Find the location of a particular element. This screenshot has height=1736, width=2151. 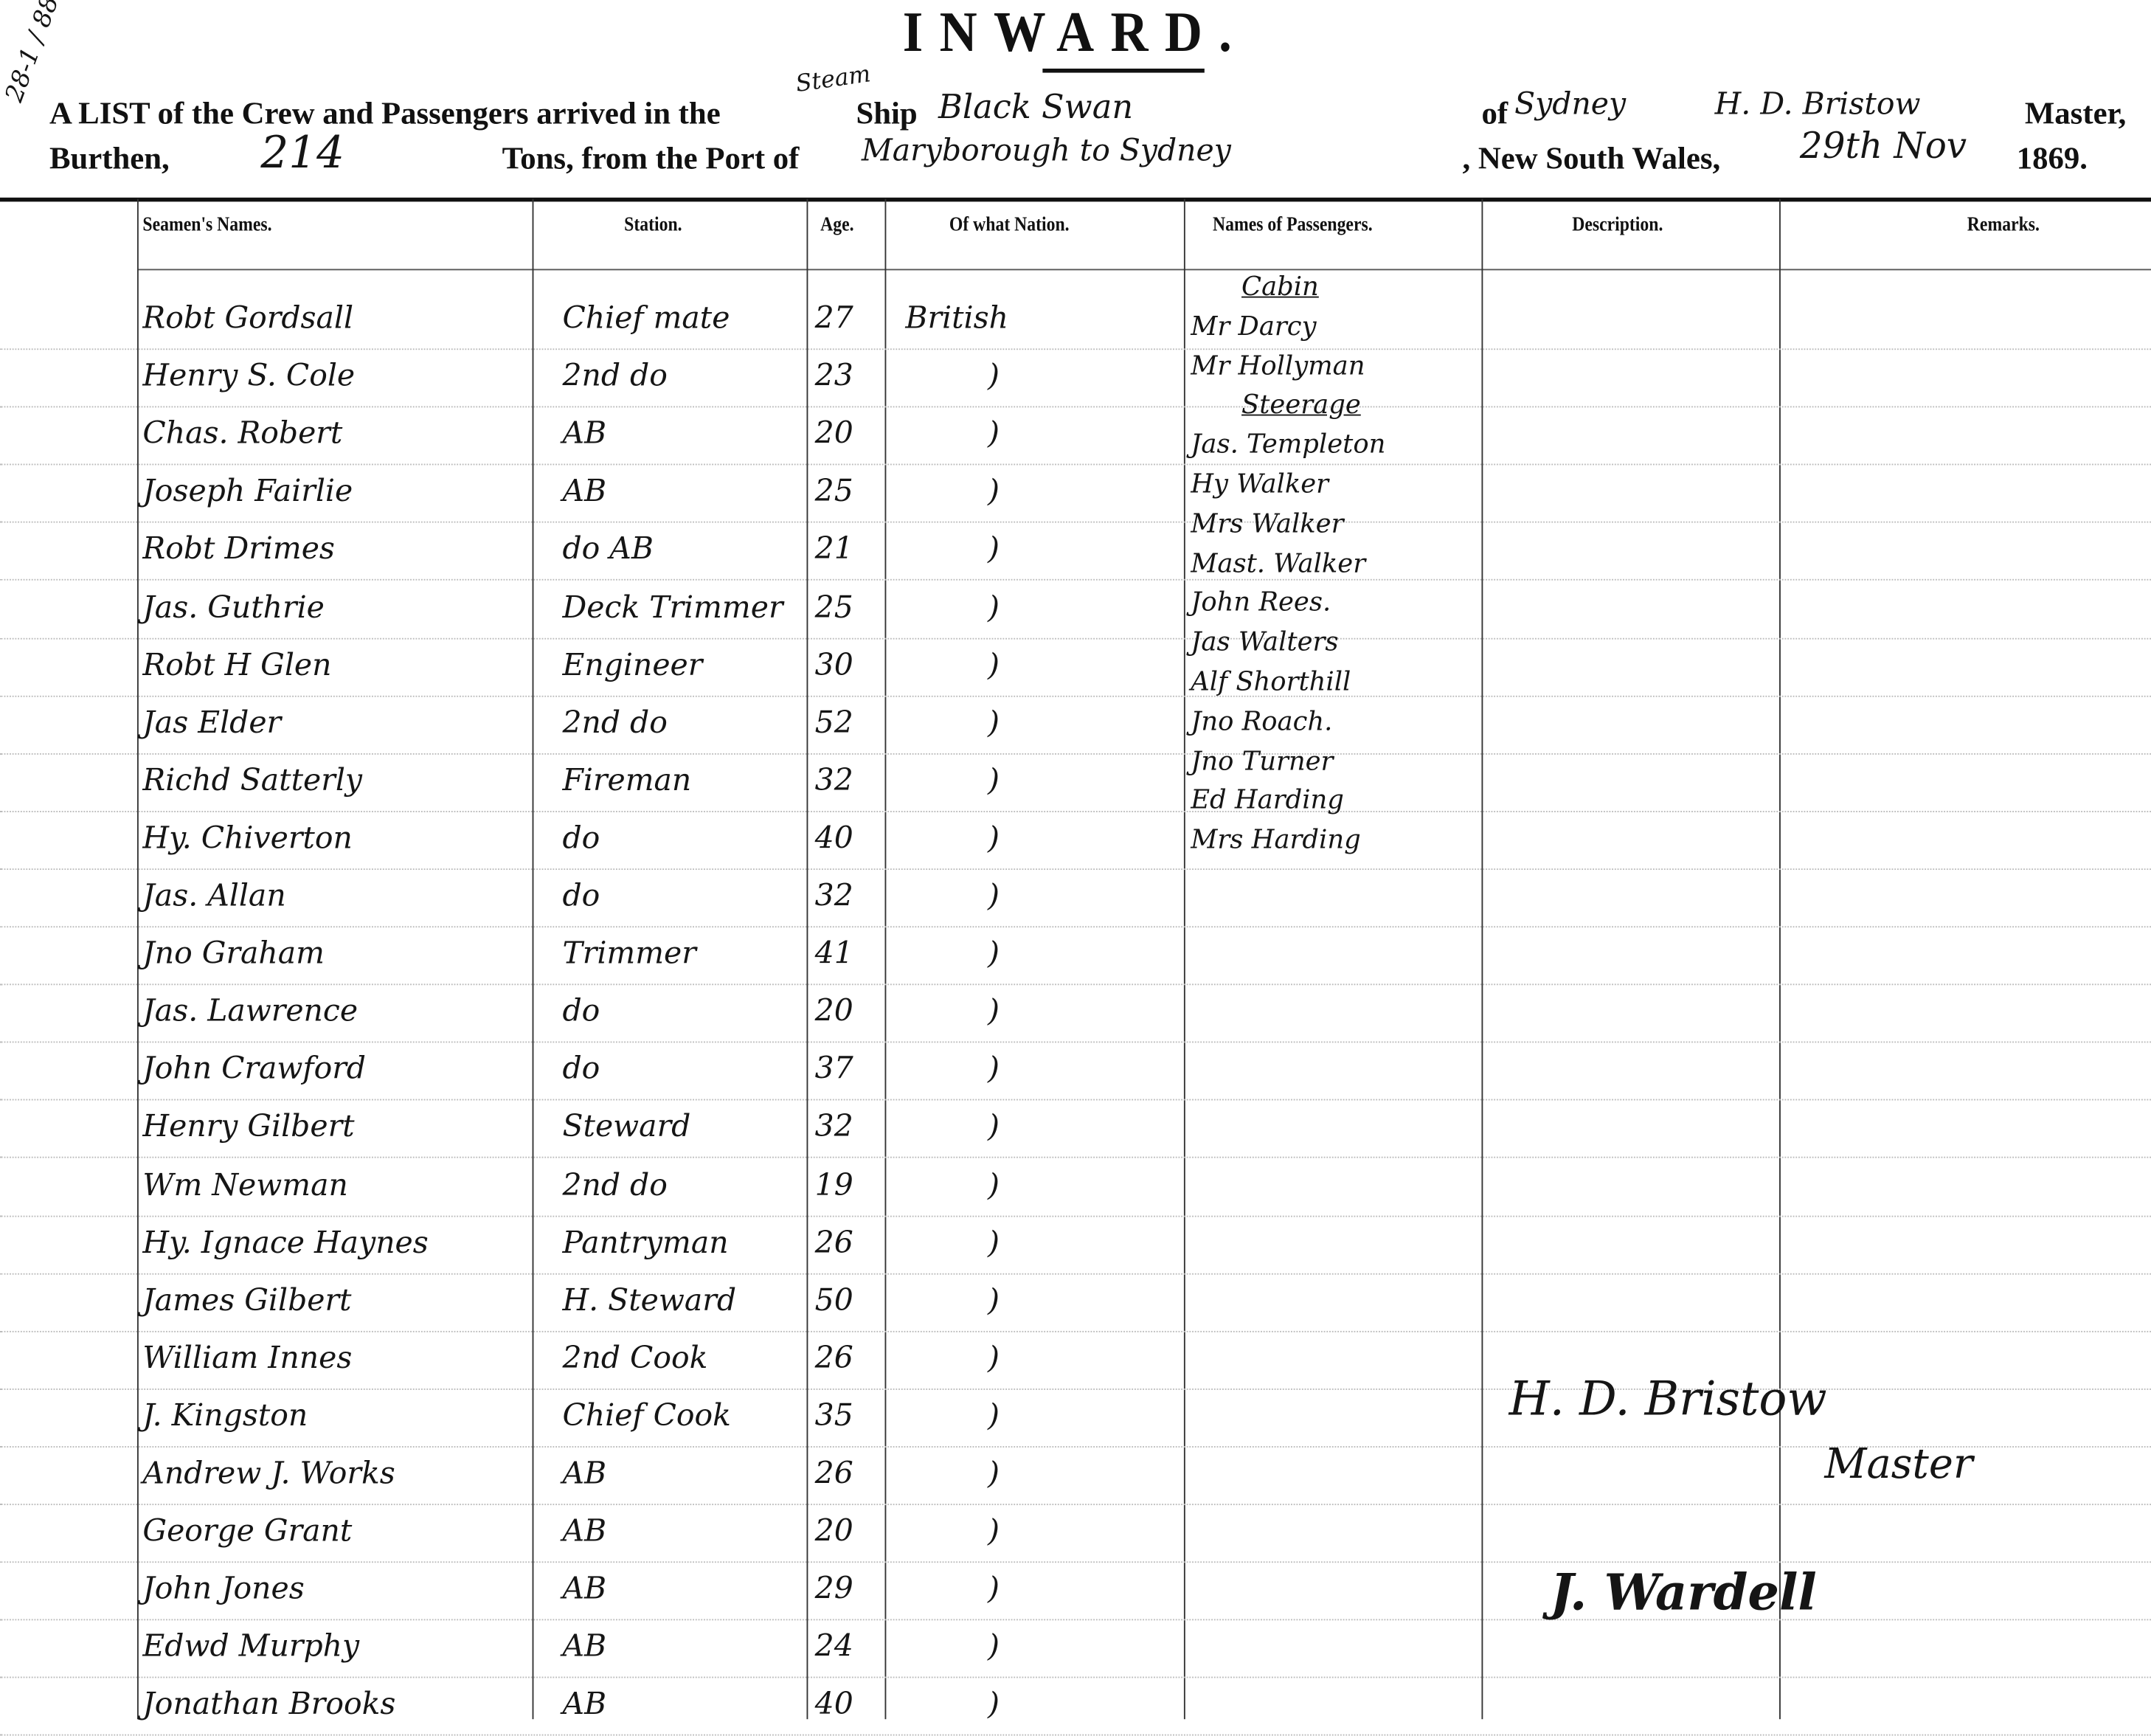

master-label: Master, is located at coordinates (2075, 113).